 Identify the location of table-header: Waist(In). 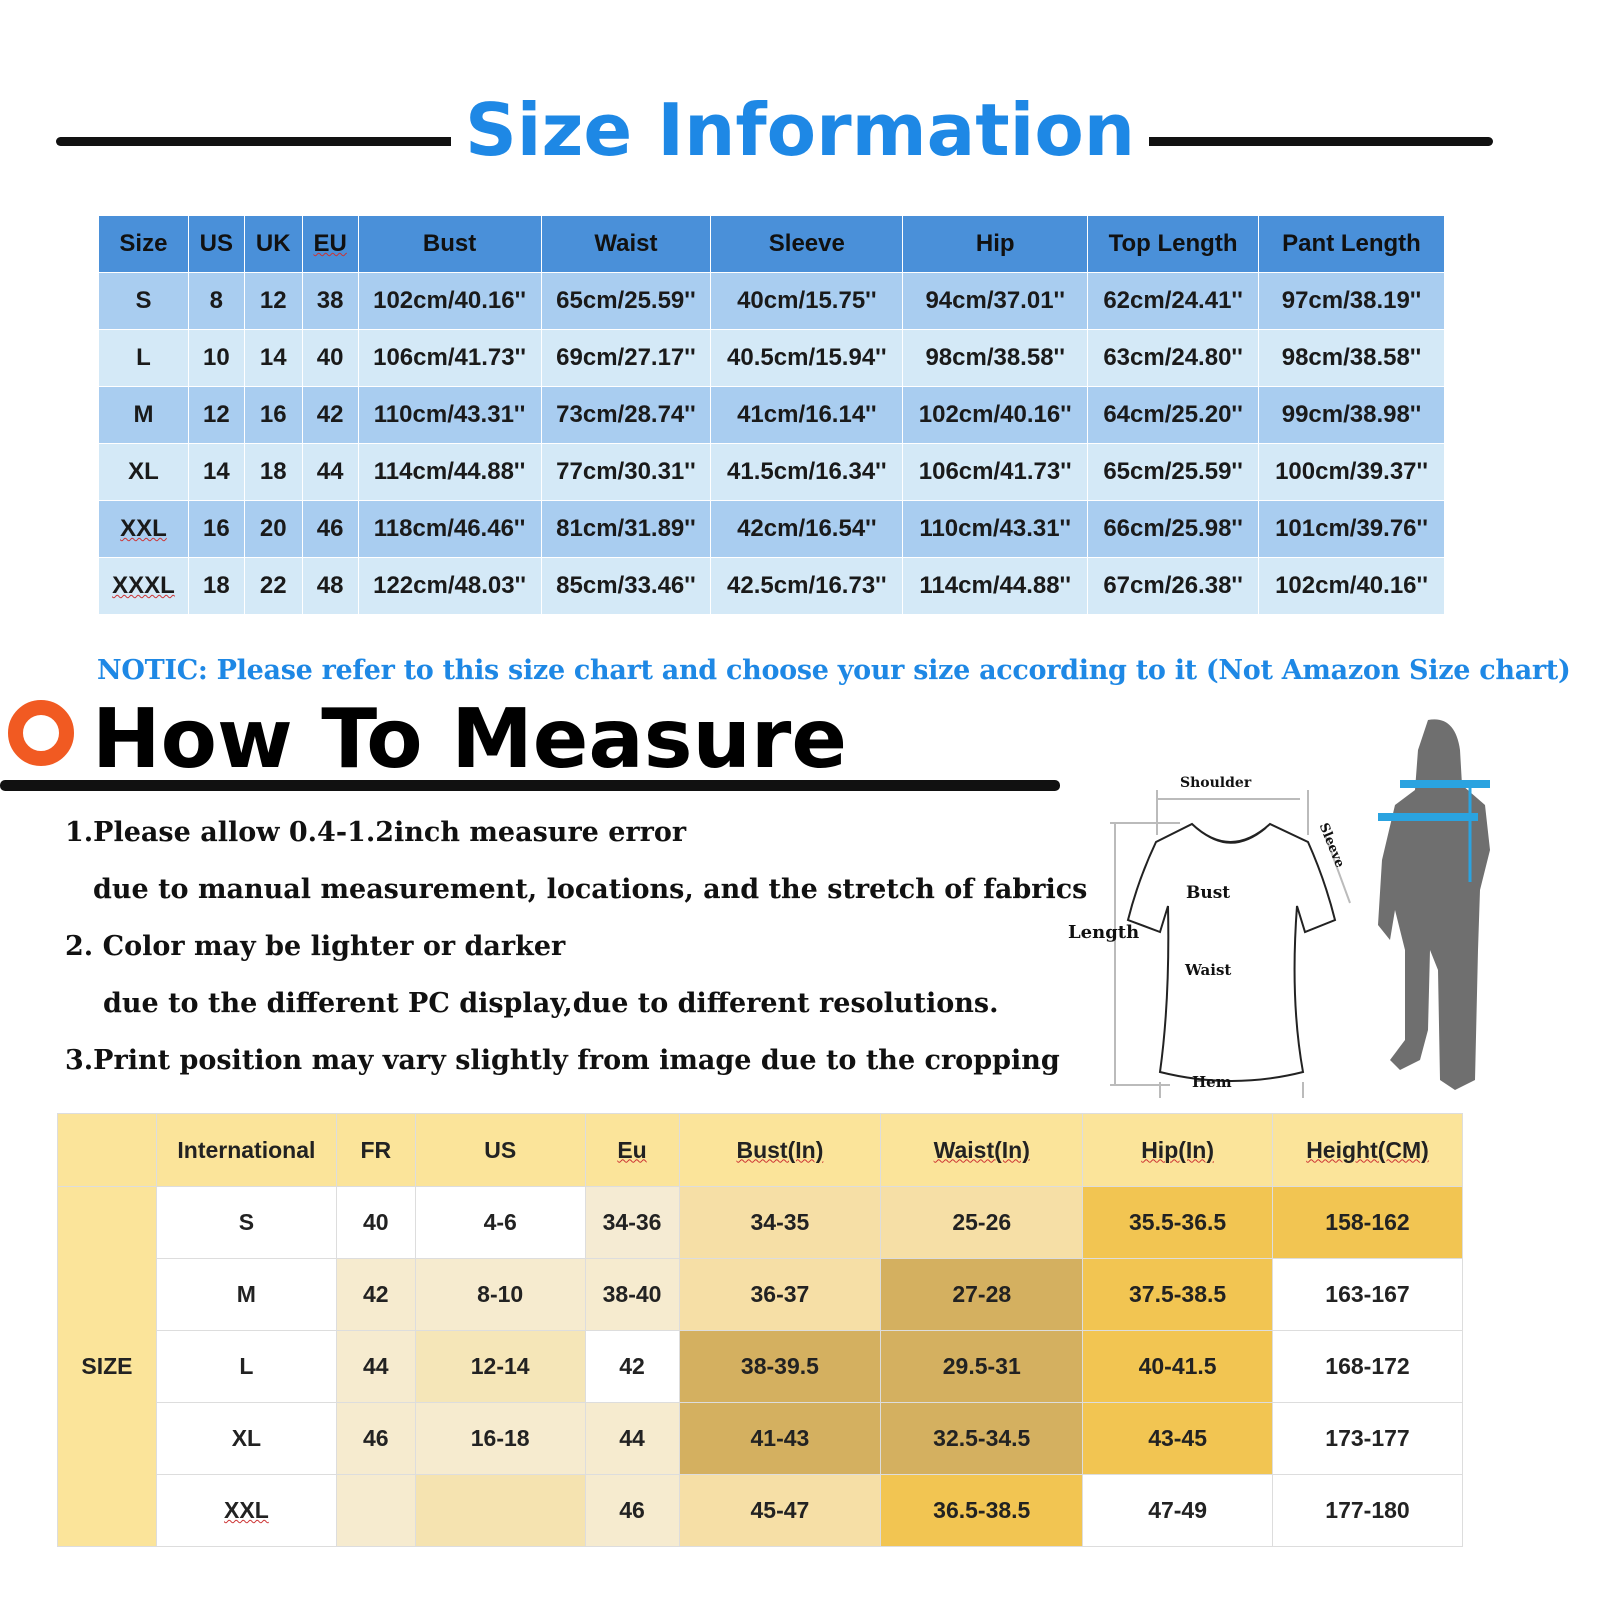
(982, 1150).